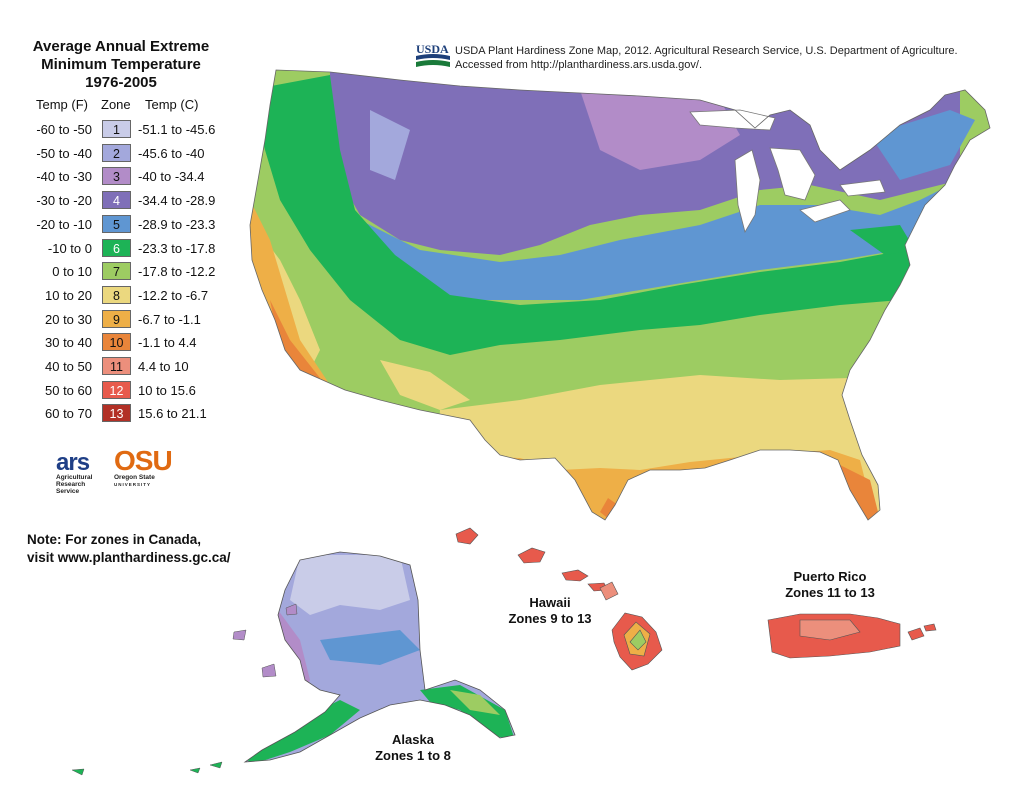 The width and height of the screenshot is (1024, 810). I want to click on legend-col-c: Temp (C), so click(172, 104).